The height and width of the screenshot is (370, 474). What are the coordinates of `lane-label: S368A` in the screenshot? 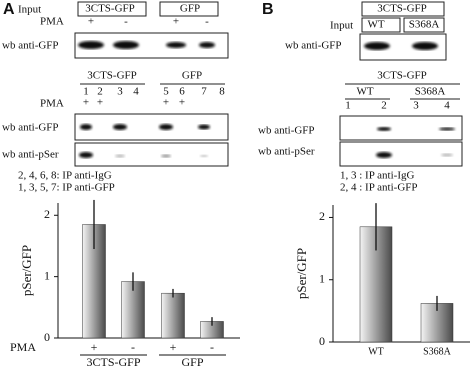 It's located at (424, 25).